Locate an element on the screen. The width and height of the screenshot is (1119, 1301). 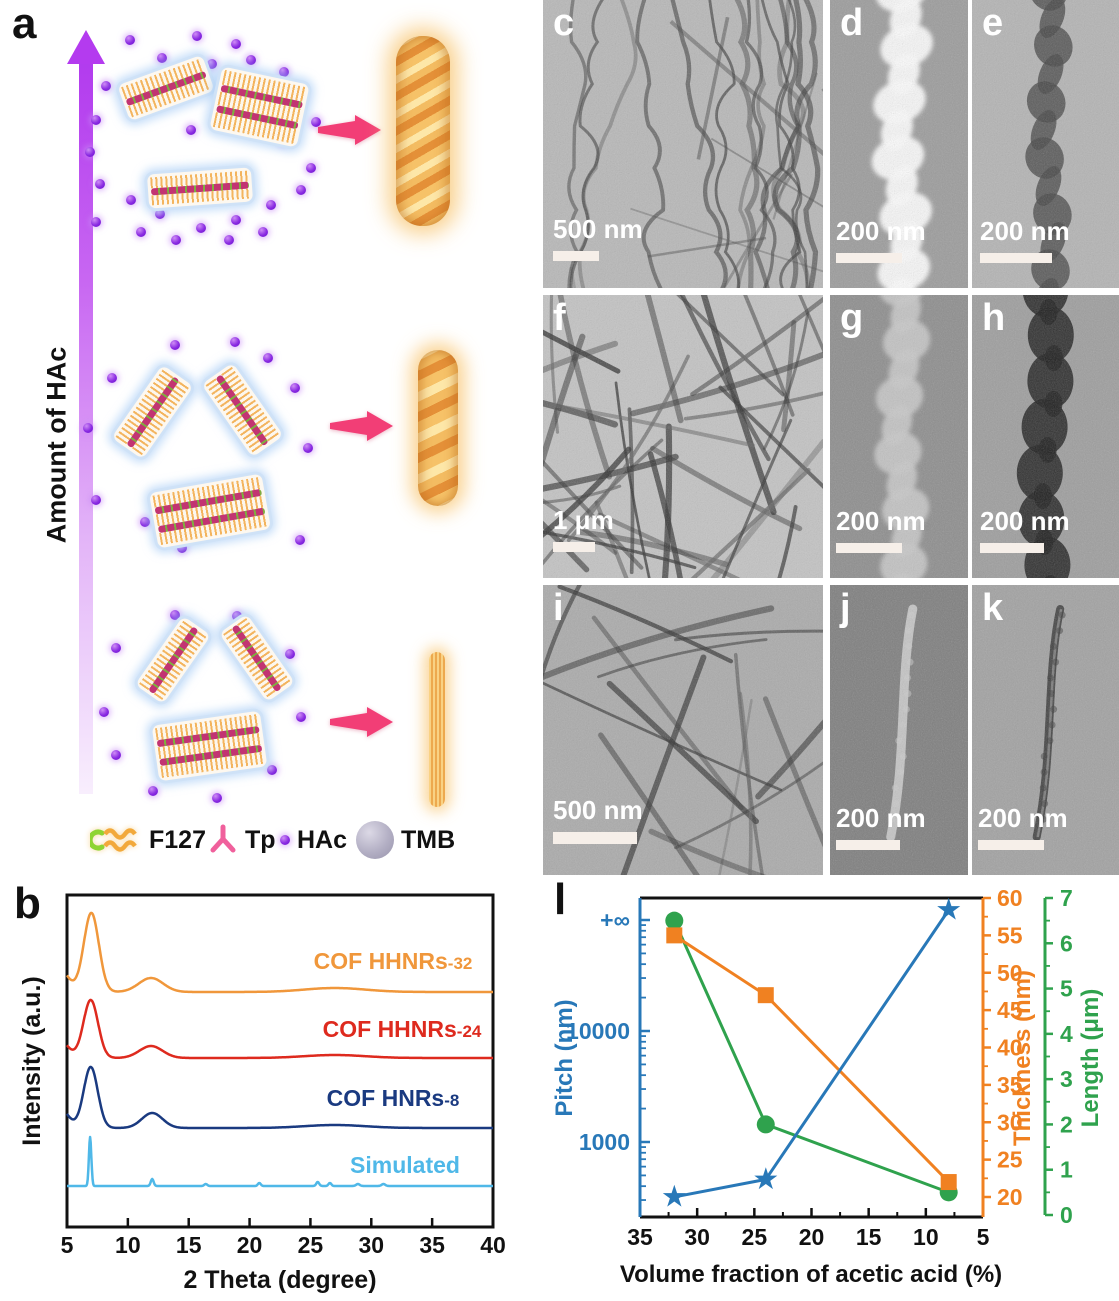
micrograph-j: j 200 nm is located at coordinates (899, 730).